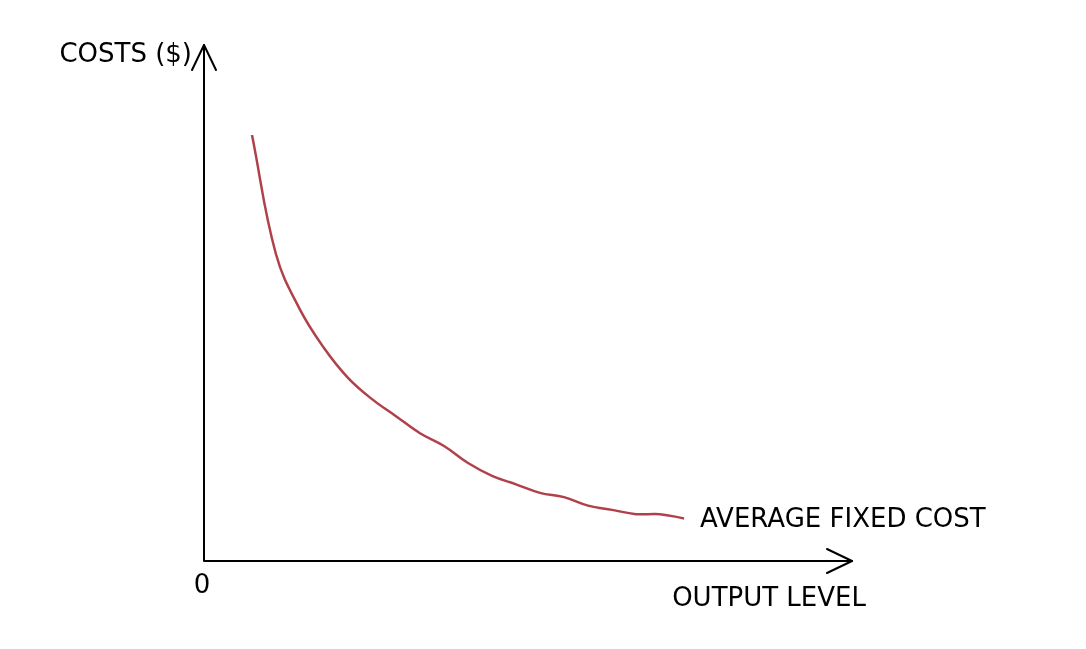 This screenshot has width=1086, height=649. I want to click on y-axis-title: COSTS ($), so click(125, 52).